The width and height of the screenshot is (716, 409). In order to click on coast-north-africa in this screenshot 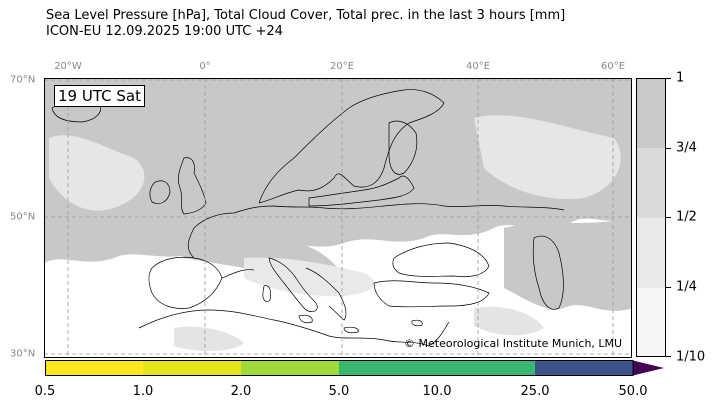, I will do `click(284, 328)`.